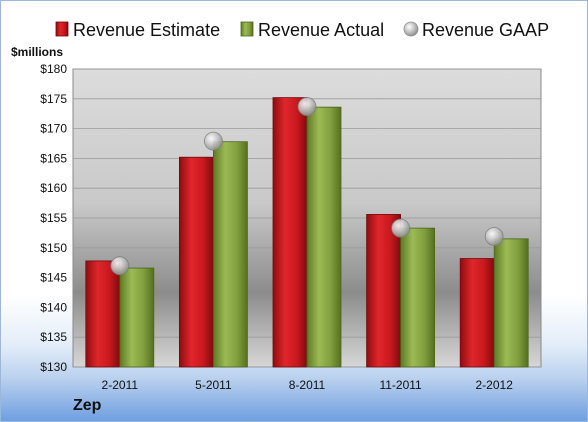  Describe the element at coordinates (53, 337) in the screenshot. I see `y-tick-label: $135` at that location.